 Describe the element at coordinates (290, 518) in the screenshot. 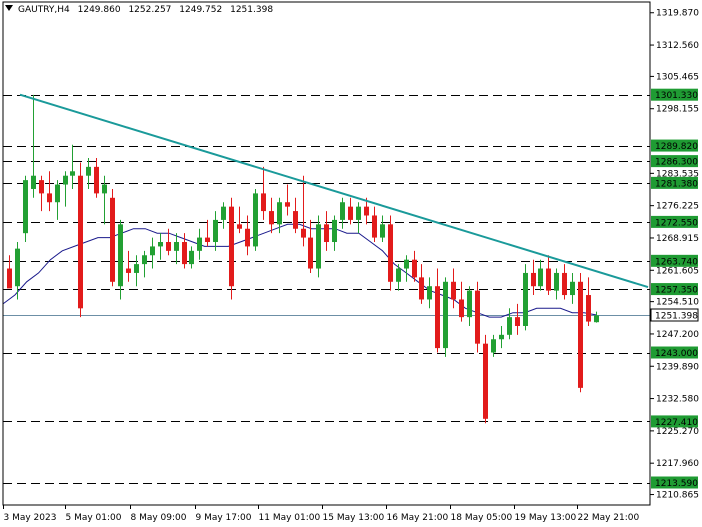

I see `time-tick-label: 11 May 01:00` at that location.